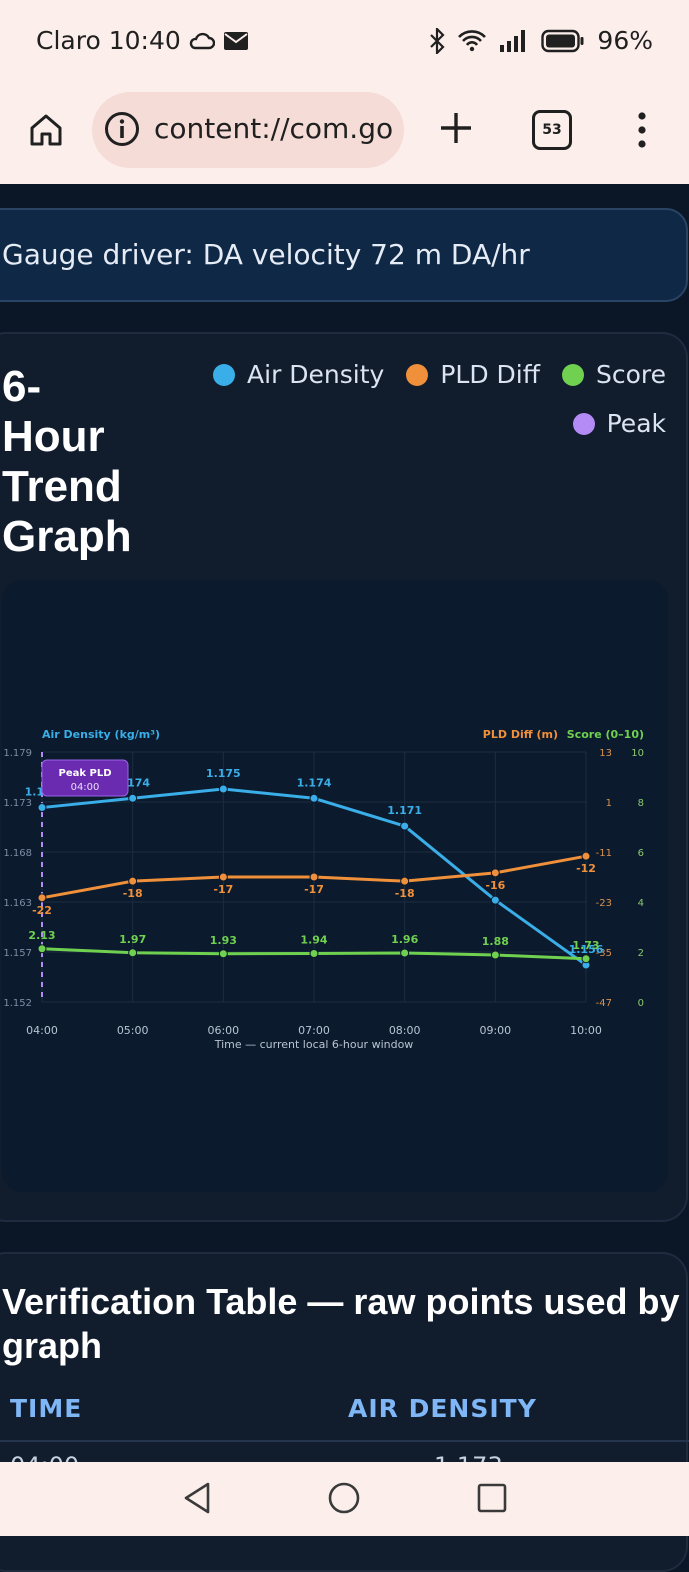 The height and width of the screenshot is (1572, 689). I want to click on cloud-icon, so click(202, 40).